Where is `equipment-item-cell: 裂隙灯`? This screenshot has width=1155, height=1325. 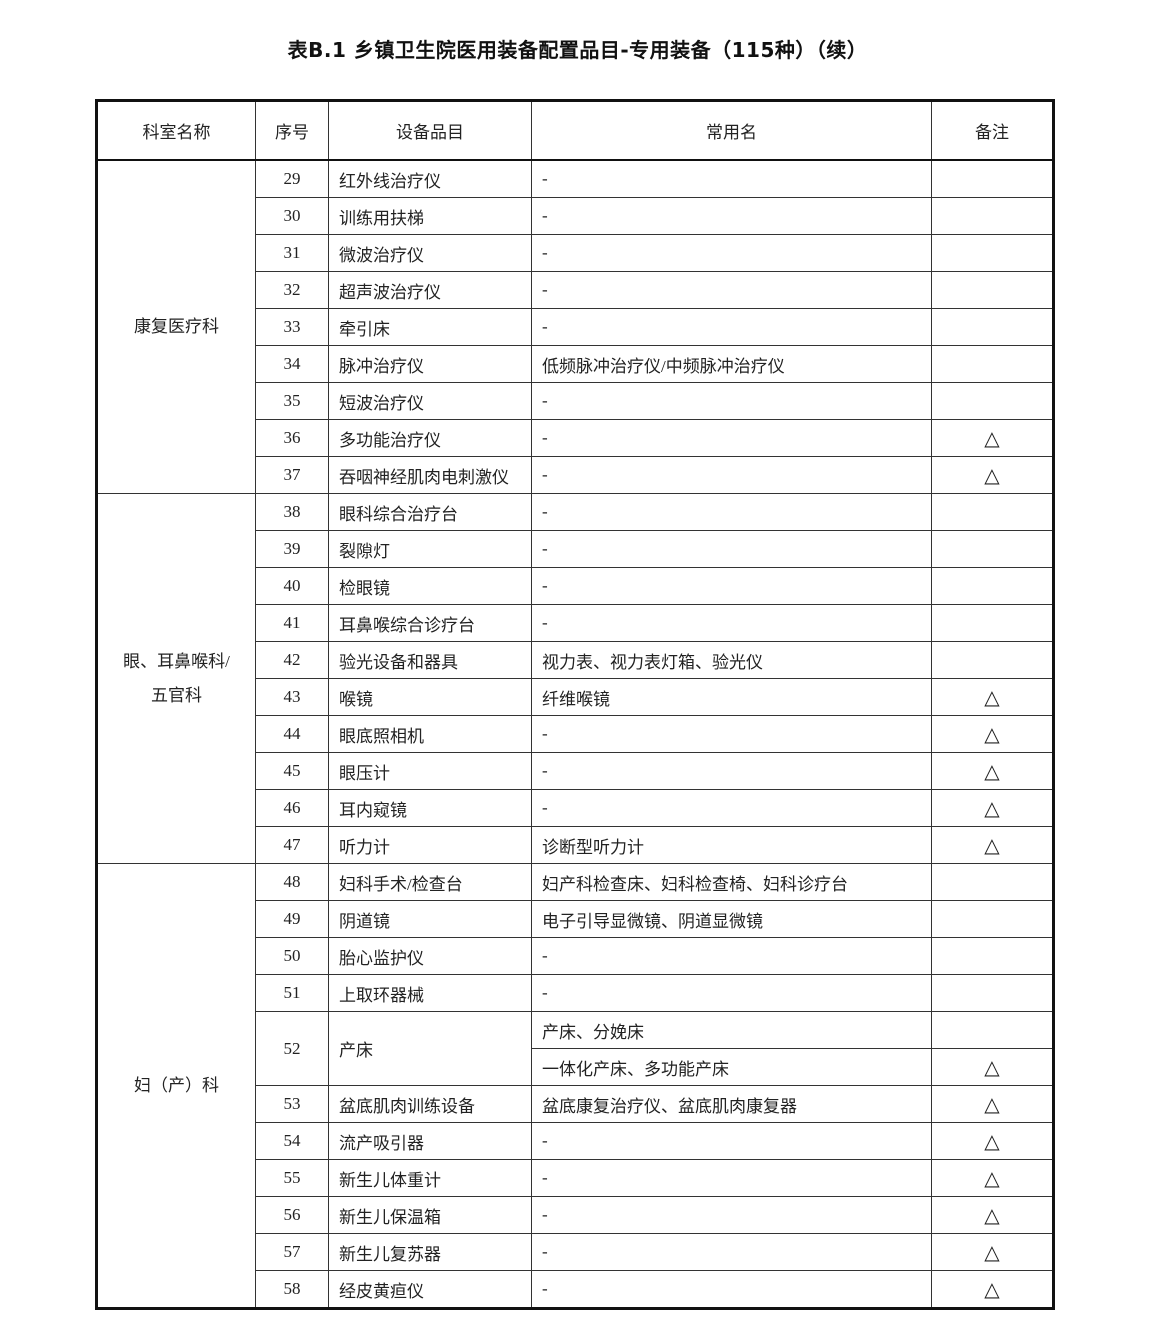 equipment-item-cell: 裂隙灯 is located at coordinates (430, 549).